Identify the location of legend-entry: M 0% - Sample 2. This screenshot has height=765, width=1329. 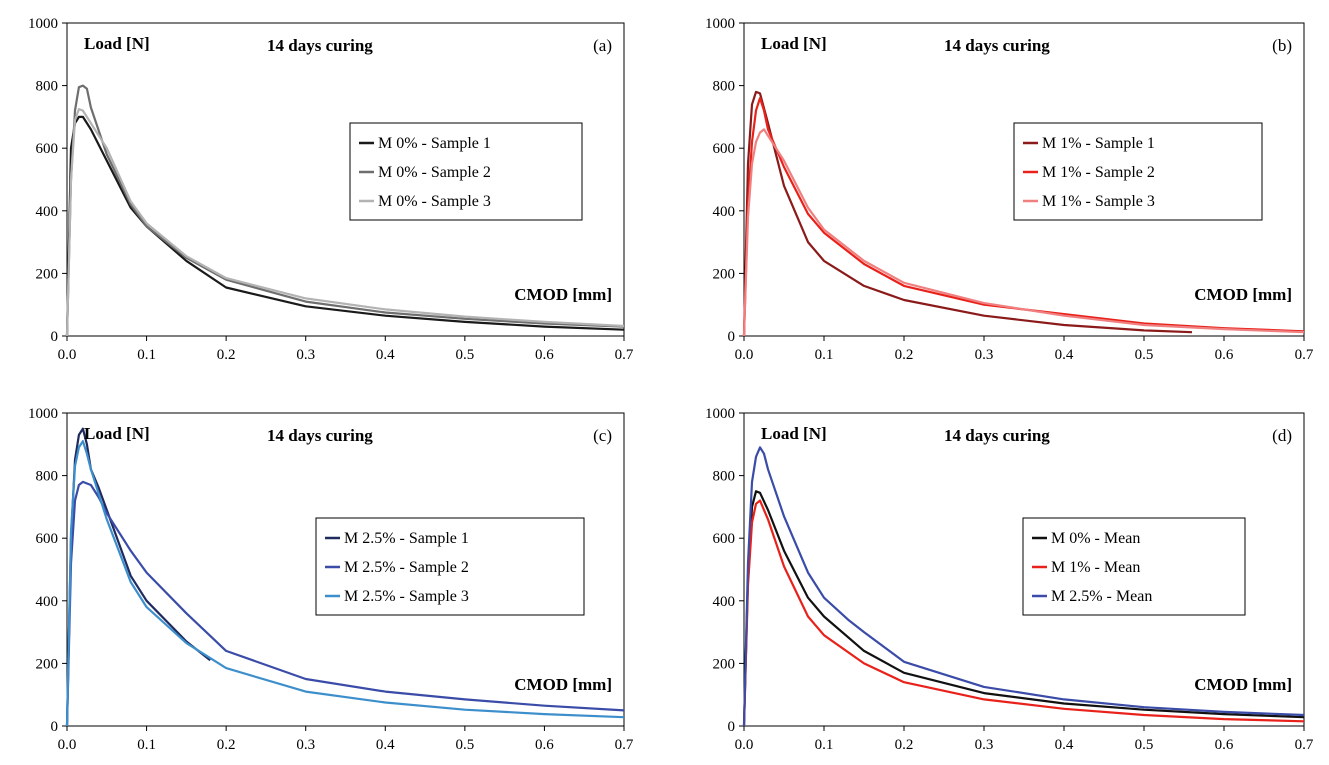
(434, 172).